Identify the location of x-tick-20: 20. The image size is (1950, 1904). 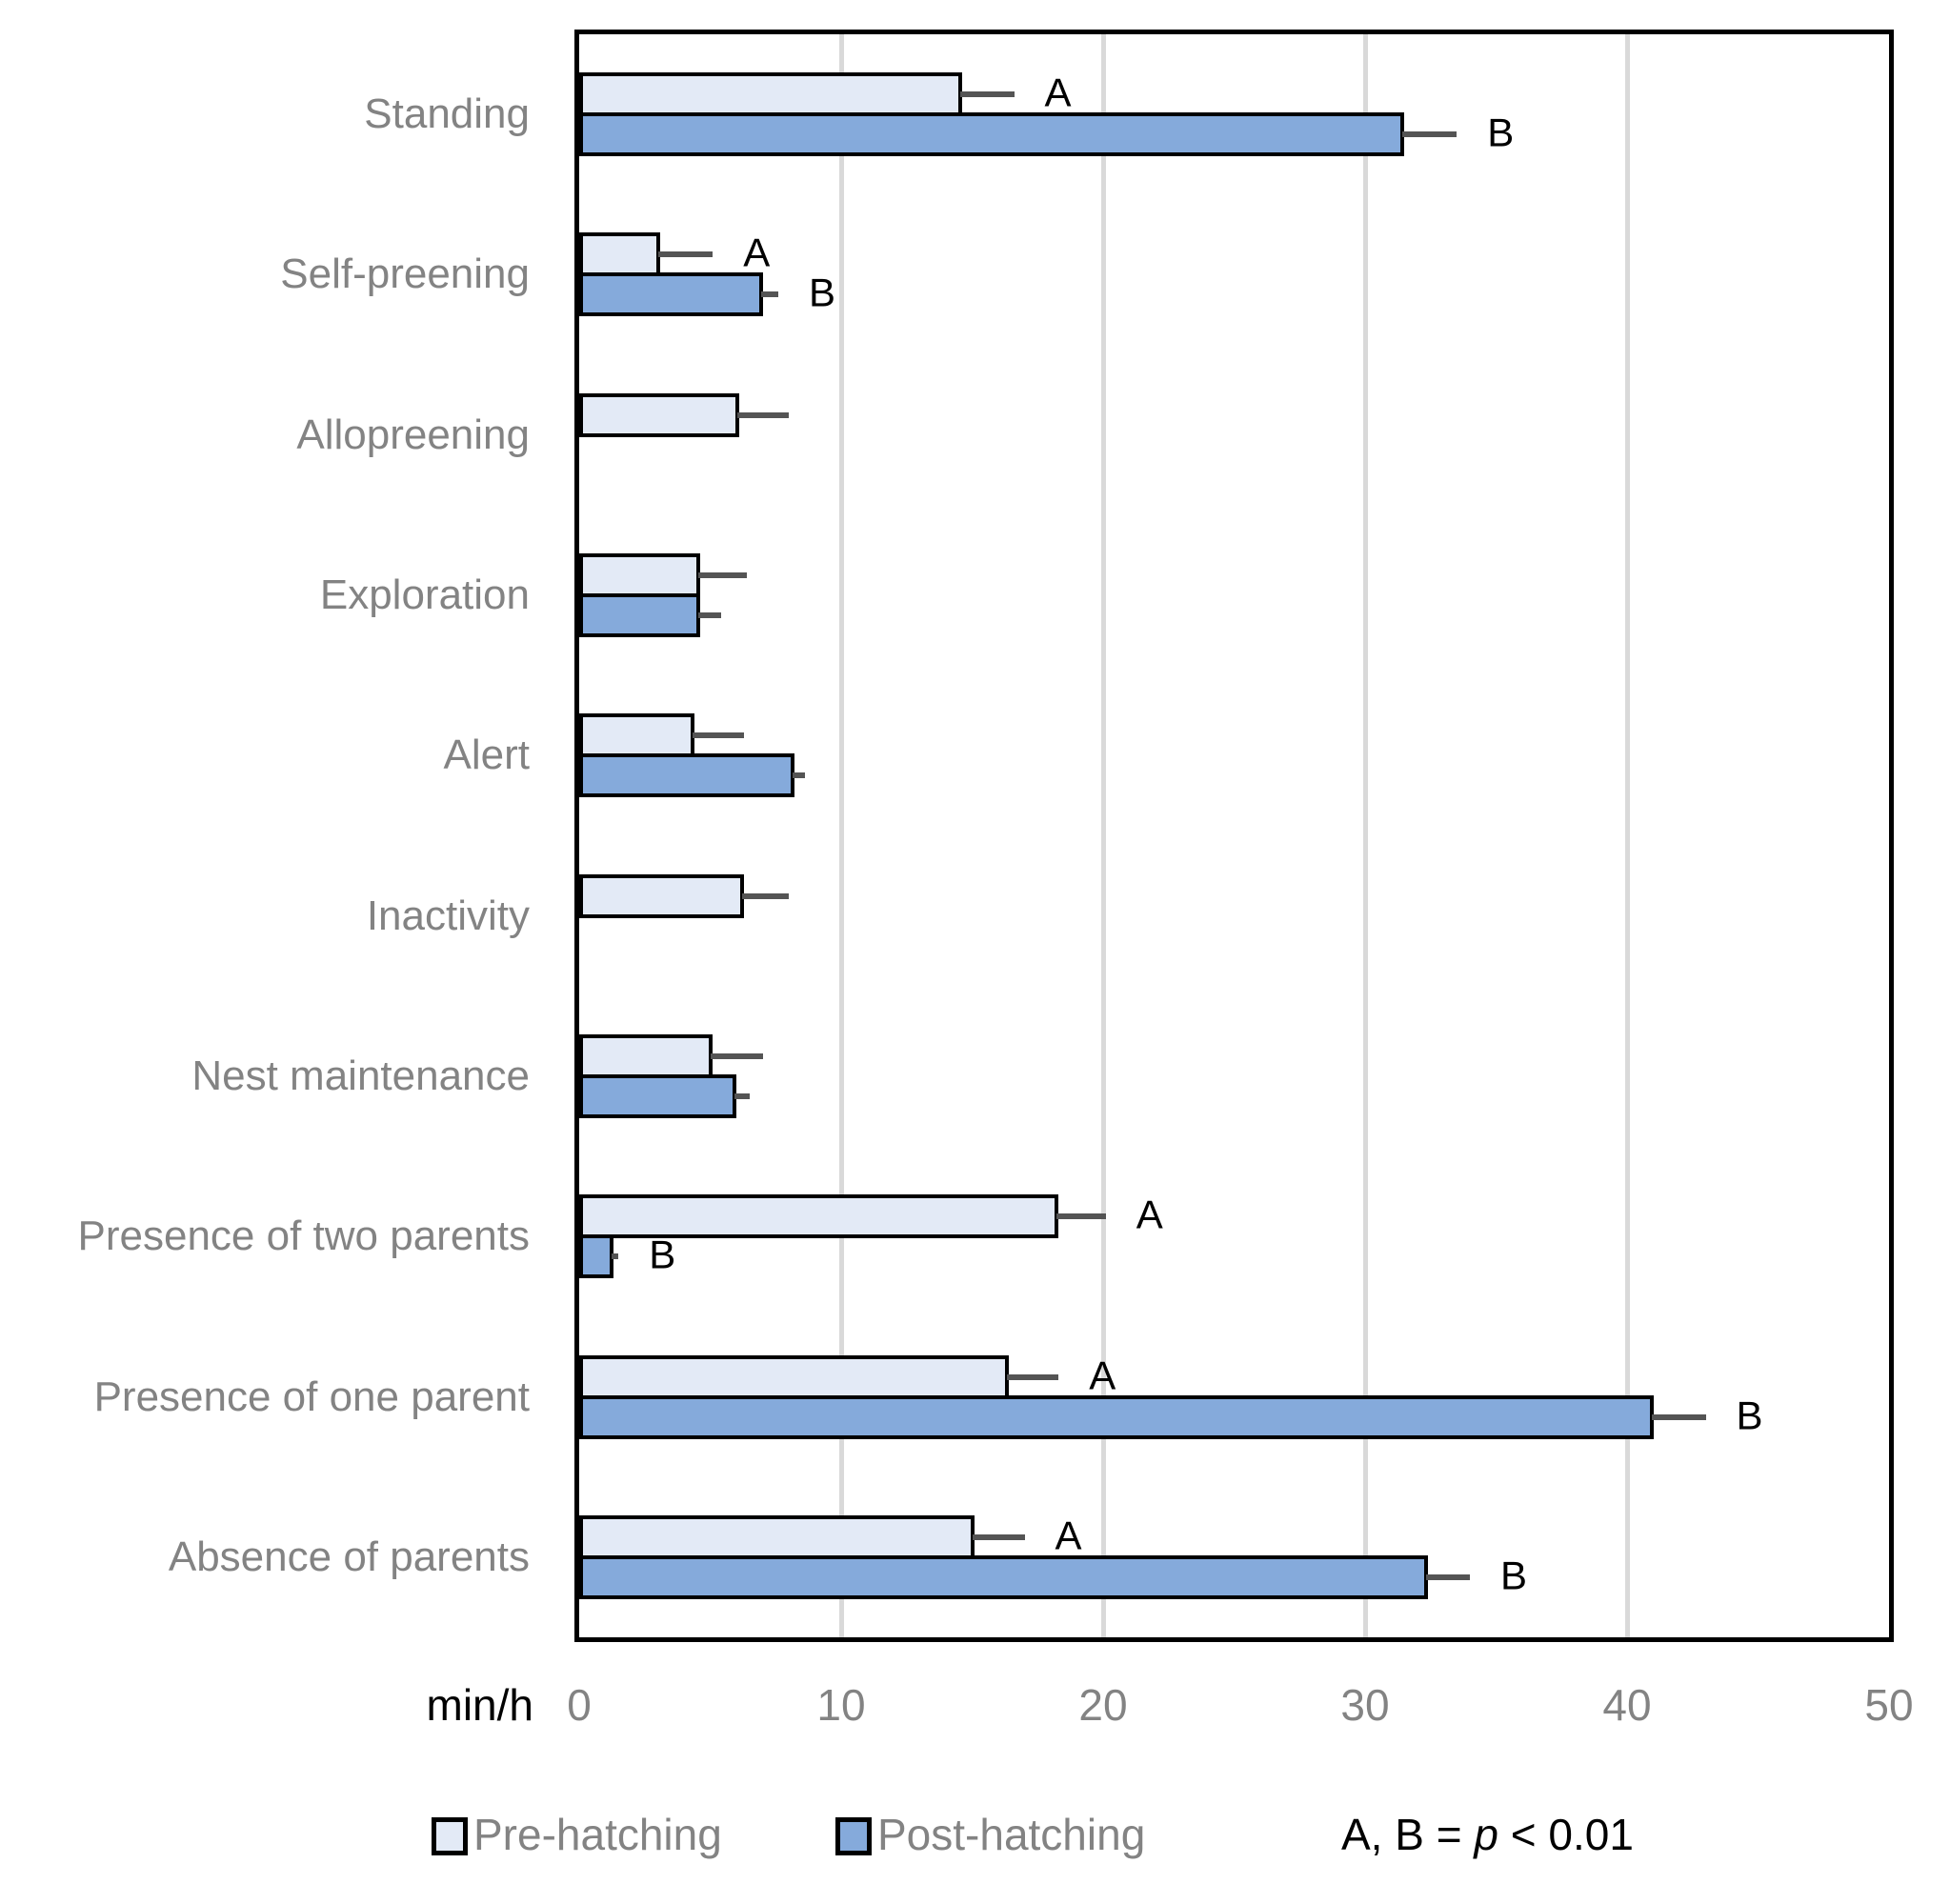
(1103, 1705).